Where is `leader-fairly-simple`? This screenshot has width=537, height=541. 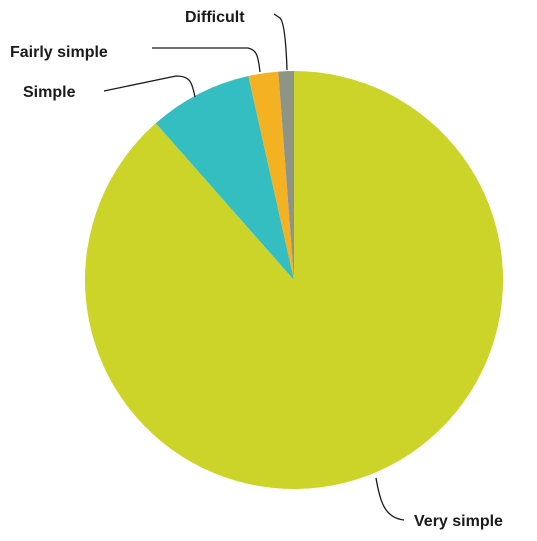
leader-fairly-simple is located at coordinates (206, 60).